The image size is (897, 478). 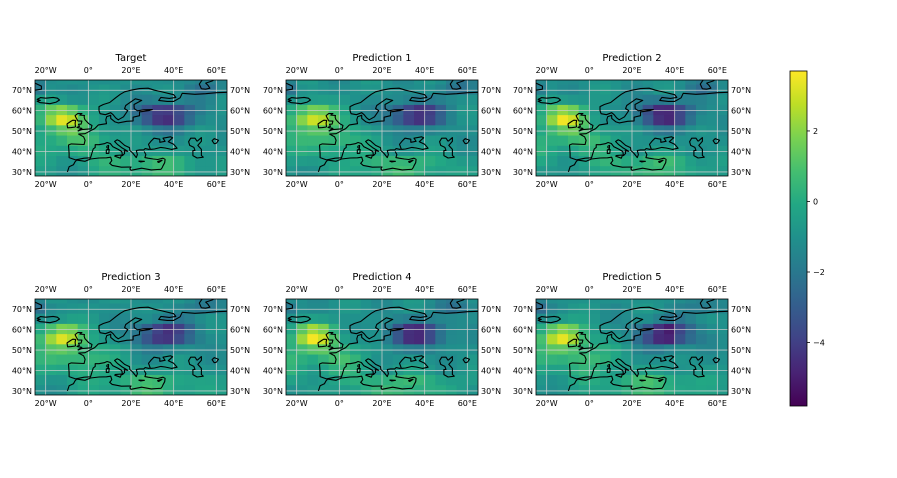 What do you see at coordinates (339, 403) in the screenshot?
I see `lon-tick-label-bottom: 0°` at bounding box center [339, 403].